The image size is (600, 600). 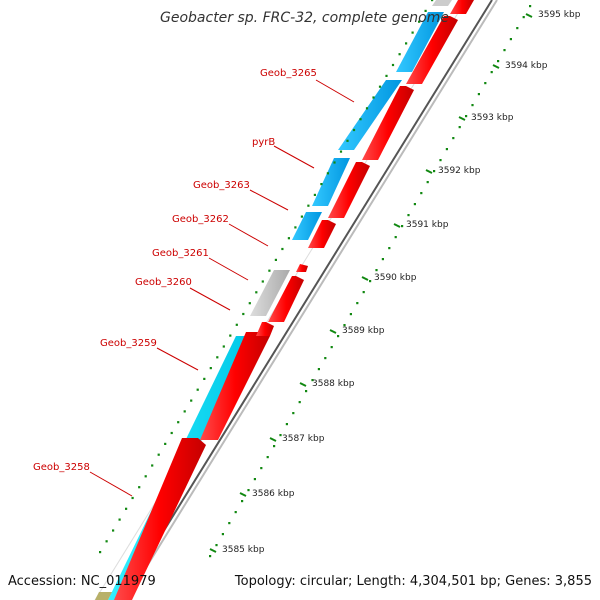 What do you see at coordinates (128, 343) in the screenshot?
I see `gene-label: Geob_3259` at bounding box center [128, 343].